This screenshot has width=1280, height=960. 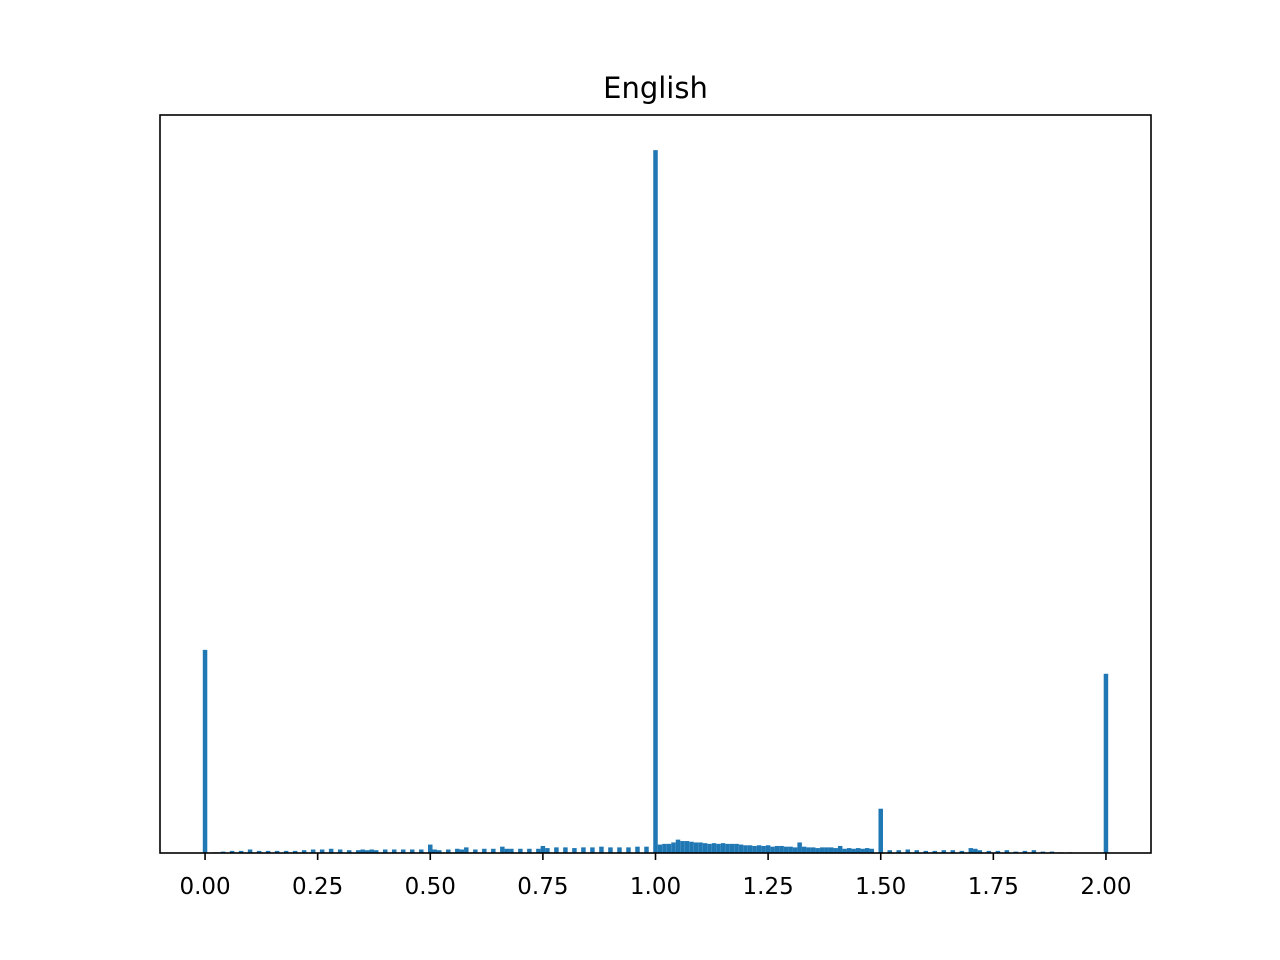 I want to click on x-tick-label: 2.00, so click(x=1105, y=887).